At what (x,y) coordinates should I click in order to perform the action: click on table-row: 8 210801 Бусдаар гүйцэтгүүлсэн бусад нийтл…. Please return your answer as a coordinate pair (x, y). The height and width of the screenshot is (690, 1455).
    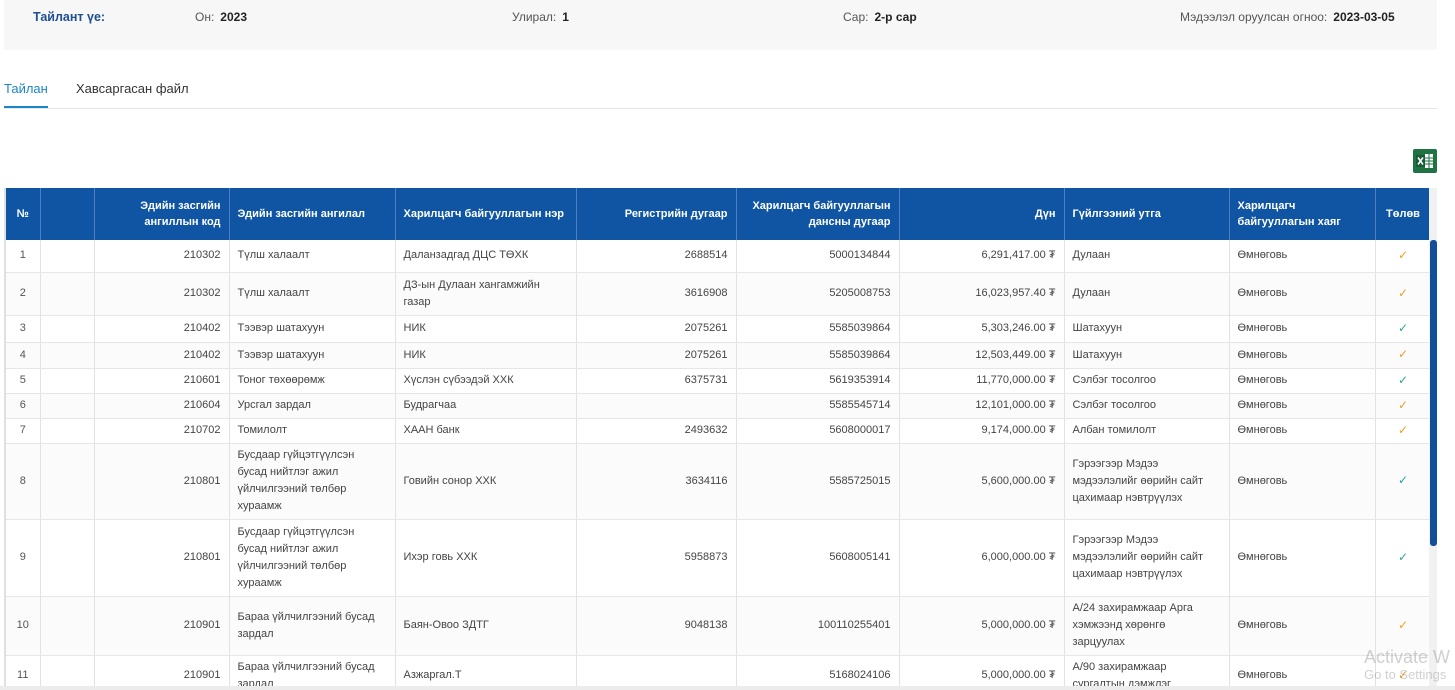
    Looking at the image, I should click on (717, 481).